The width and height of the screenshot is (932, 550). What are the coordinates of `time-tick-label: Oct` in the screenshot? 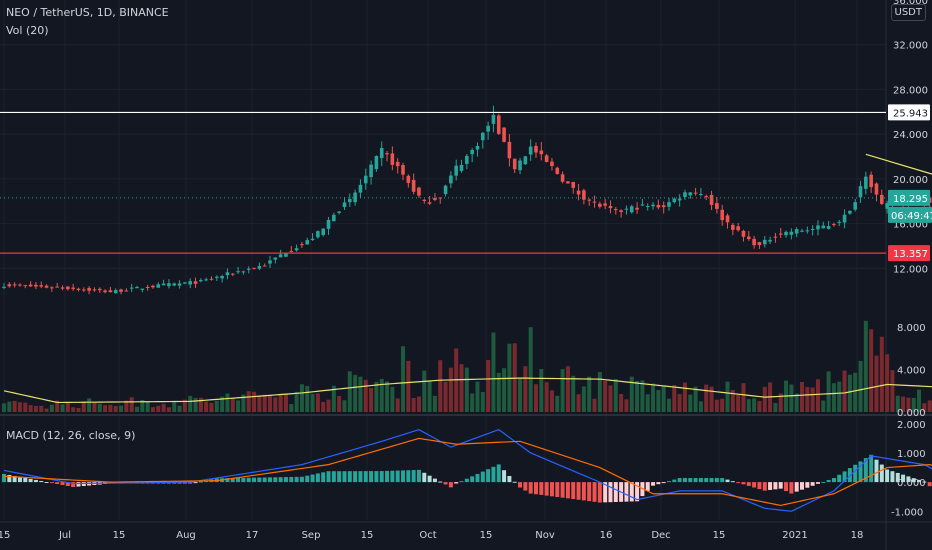 It's located at (427, 535).